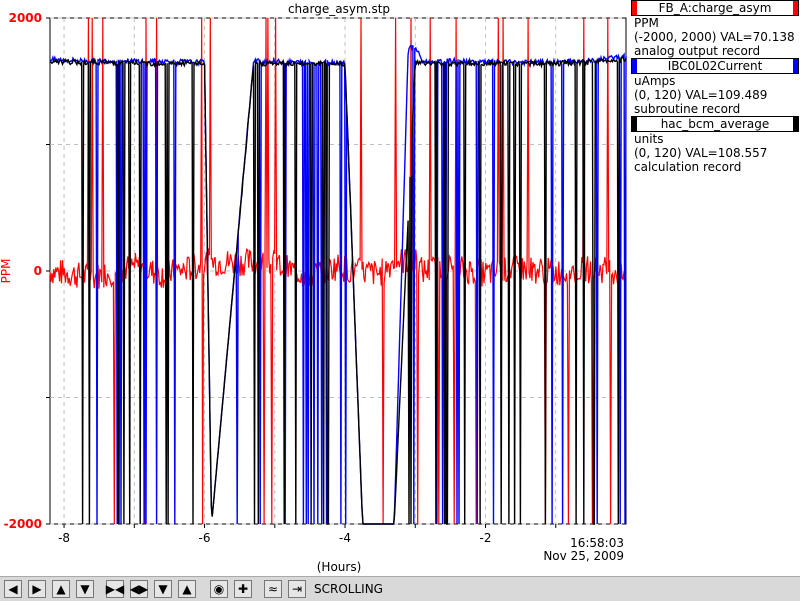 The height and width of the screenshot is (601, 800). What do you see at coordinates (345, 538) in the screenshot?
I see `x-tick-label: -4` at bounding box center [345, 538].